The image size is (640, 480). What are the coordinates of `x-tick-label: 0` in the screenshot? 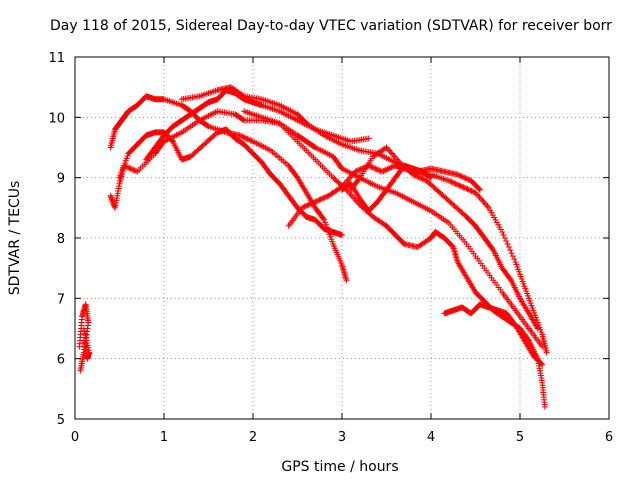 It's located at (75, 437).